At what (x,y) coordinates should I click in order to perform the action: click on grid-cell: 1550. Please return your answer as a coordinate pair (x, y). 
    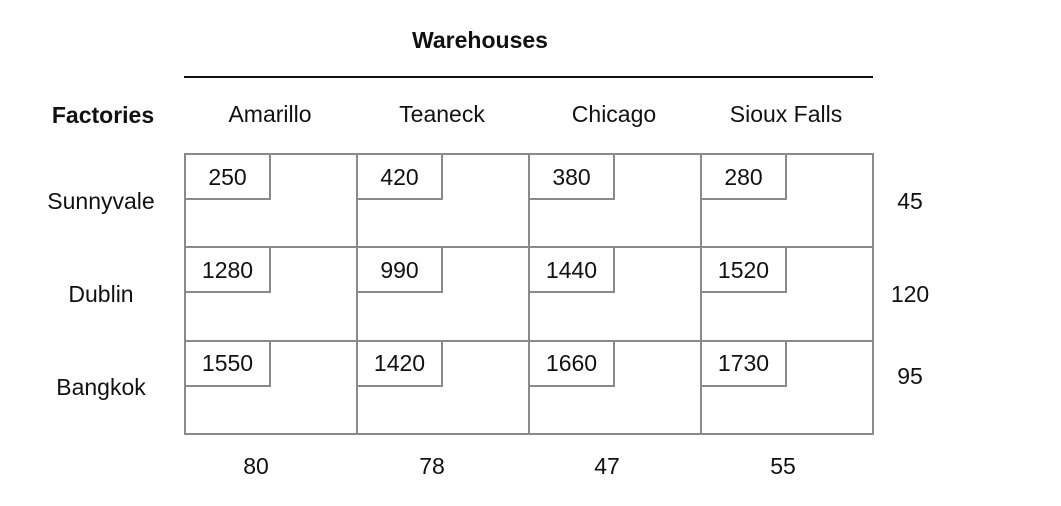
    Looking at the image, I should click on (272, 388).